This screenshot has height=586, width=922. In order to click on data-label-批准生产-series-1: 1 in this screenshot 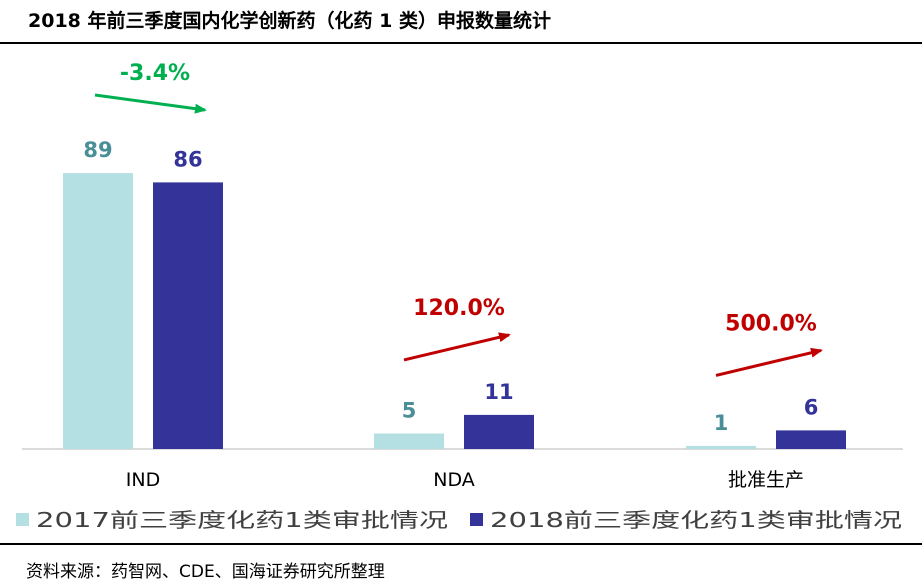, I will do `click(721, 423)`.